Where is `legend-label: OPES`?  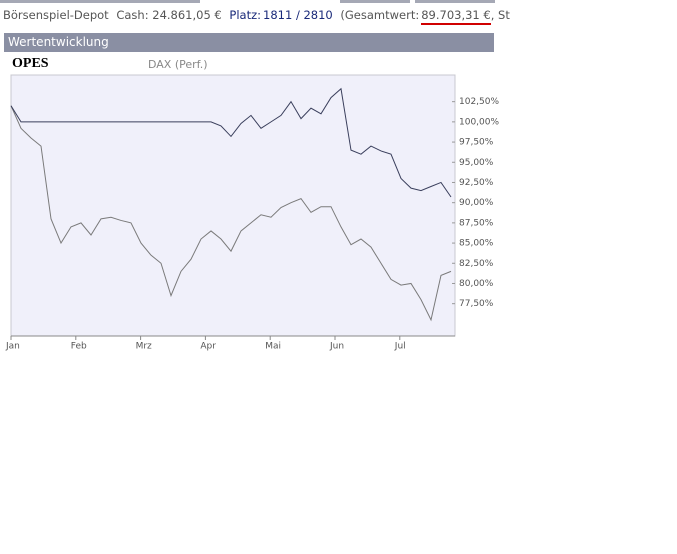 legend-label: OPES is located at coordinates (30, 63).